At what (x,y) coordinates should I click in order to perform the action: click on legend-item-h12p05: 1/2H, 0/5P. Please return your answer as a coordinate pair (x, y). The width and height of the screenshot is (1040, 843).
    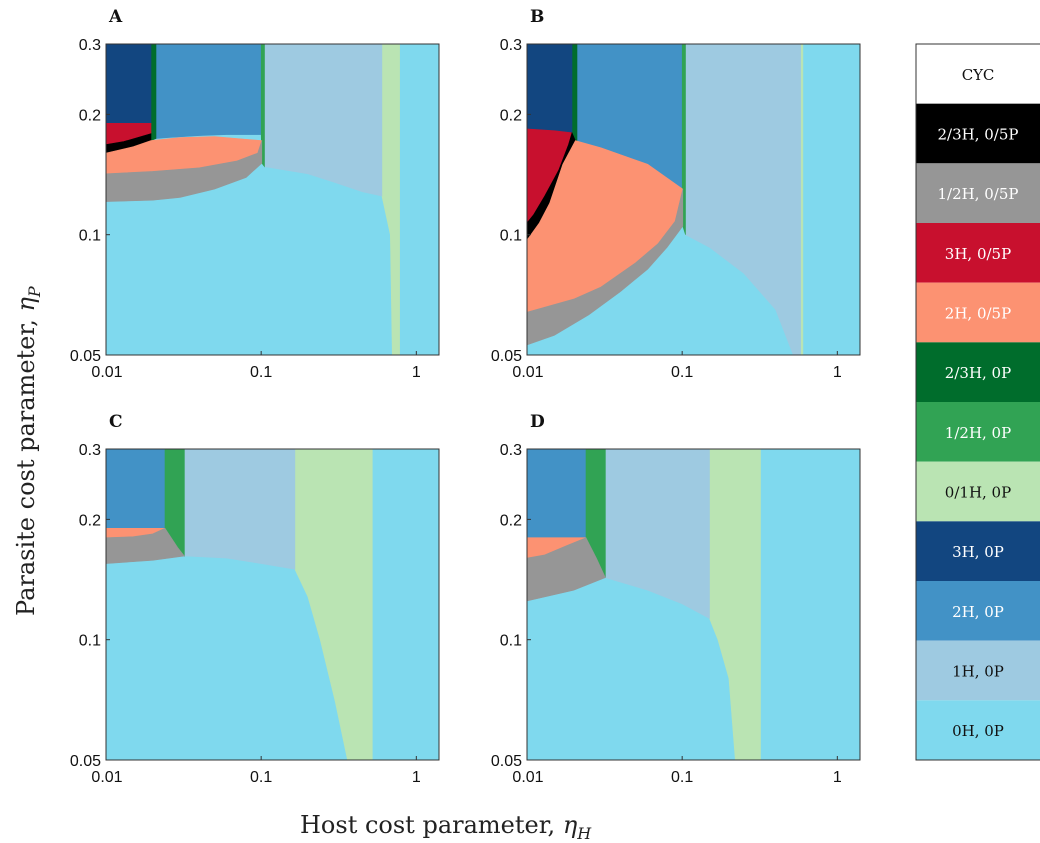
    Looking at the image, I should click on (978, 193).